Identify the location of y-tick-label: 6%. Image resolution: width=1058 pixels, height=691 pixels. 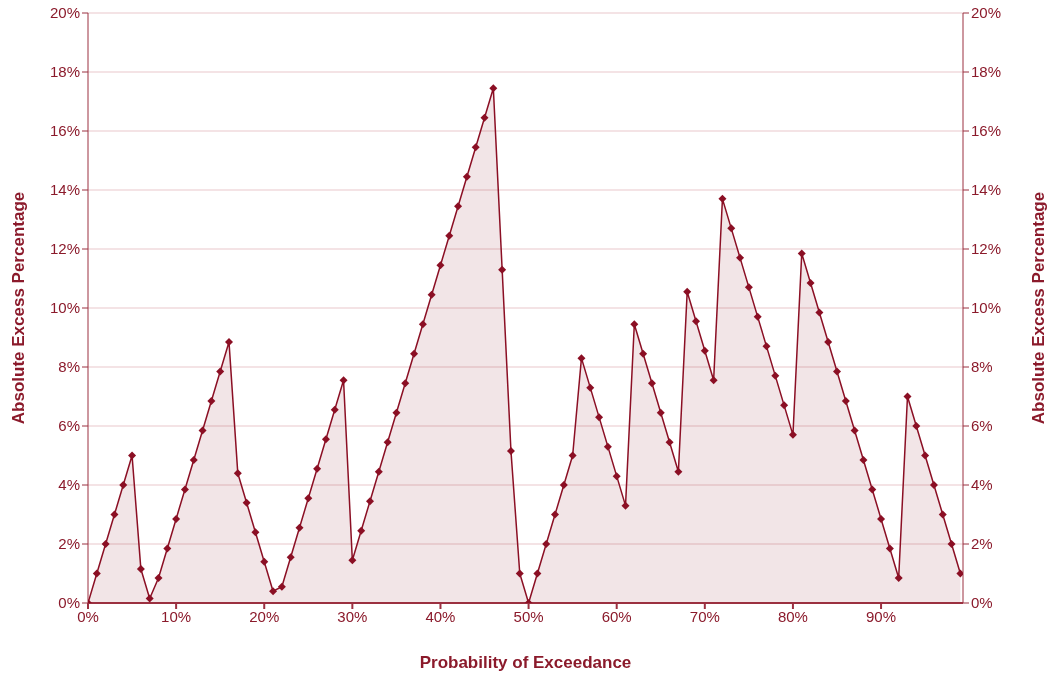
(69, 426).